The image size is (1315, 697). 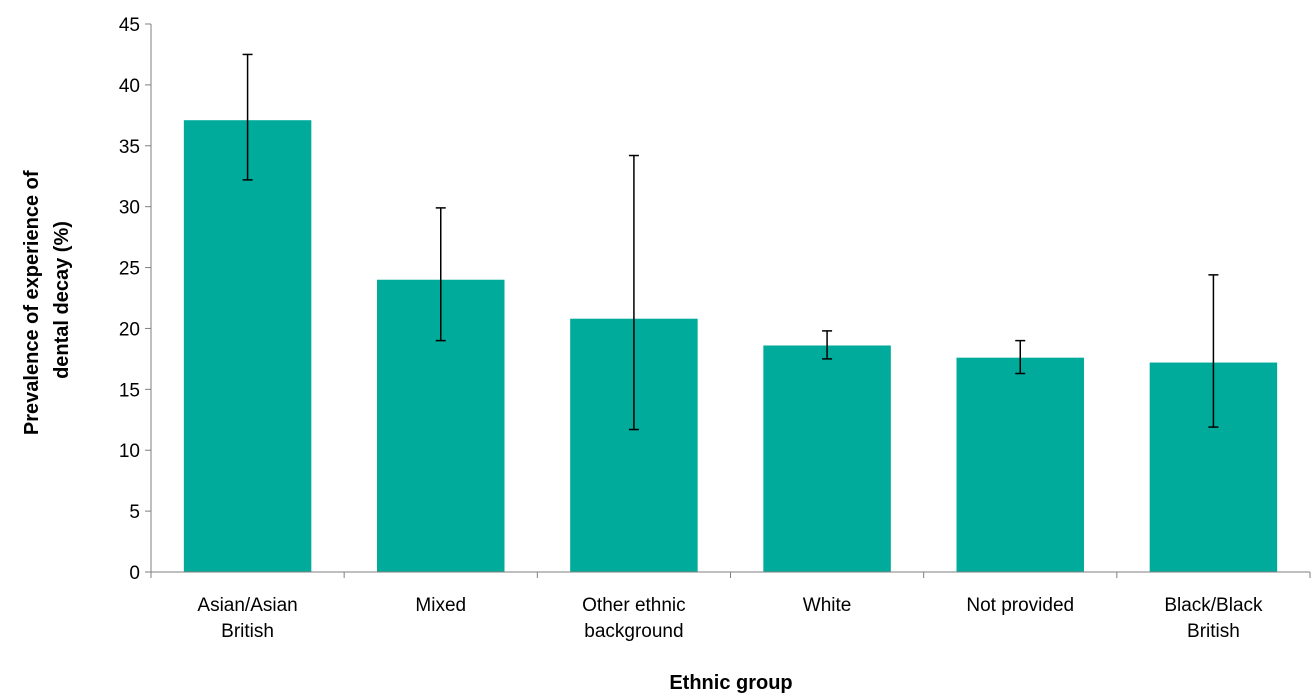 I want to click on x-axis-title: Ethnic group, so click(x=730, y=683).